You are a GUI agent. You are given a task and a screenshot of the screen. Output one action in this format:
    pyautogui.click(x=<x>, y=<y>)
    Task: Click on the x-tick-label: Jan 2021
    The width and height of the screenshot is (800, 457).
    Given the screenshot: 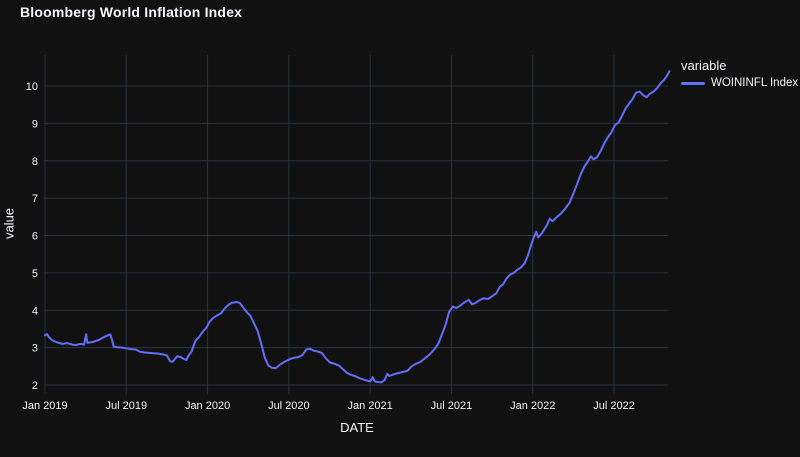 What is the action you would take?
    pyautogui.click(x=370, y=406)
    